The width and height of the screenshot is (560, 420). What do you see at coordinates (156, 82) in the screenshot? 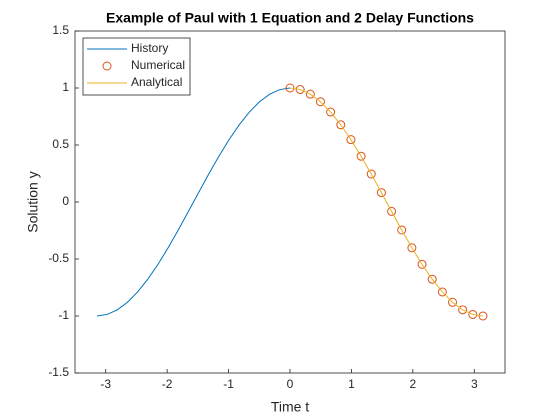
I see `legend-label: Analytical` at bounding box center [156, 82].